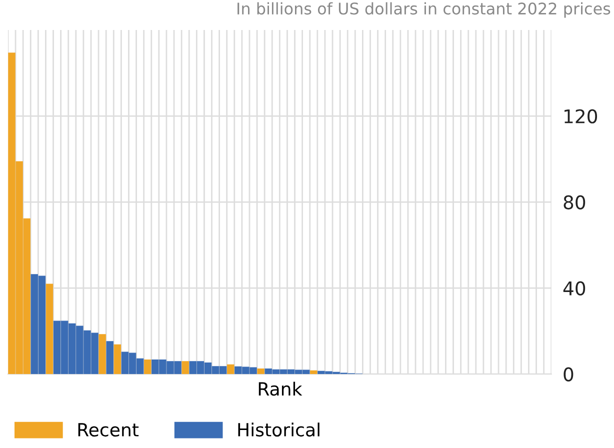 Image resolution: width=614 pixels, height=448 pixels. What do you see at coordinates (575, 202) in the screenshot?
I see `y-tick-label: 80` at bounding box center [575, 202].